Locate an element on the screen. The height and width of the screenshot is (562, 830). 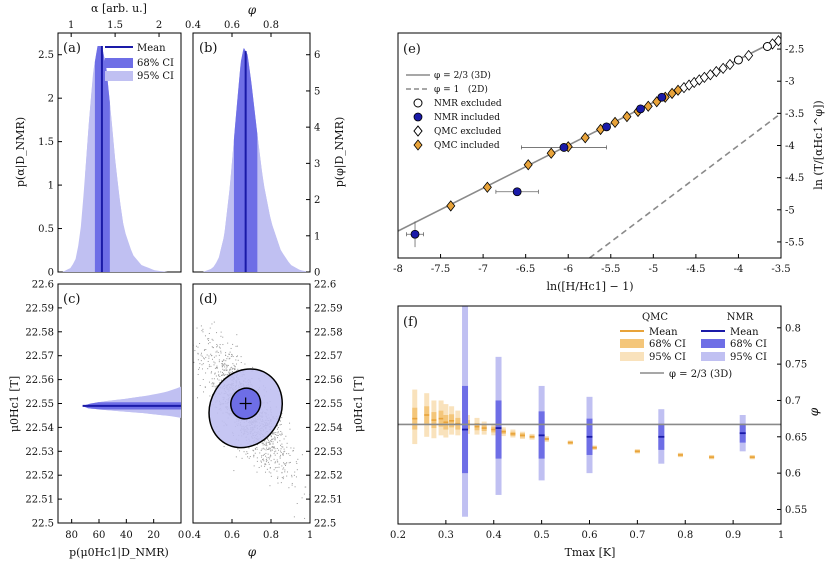
legend-nmr-excluded-label: NMR excluded is located at coordinates (468, 104).